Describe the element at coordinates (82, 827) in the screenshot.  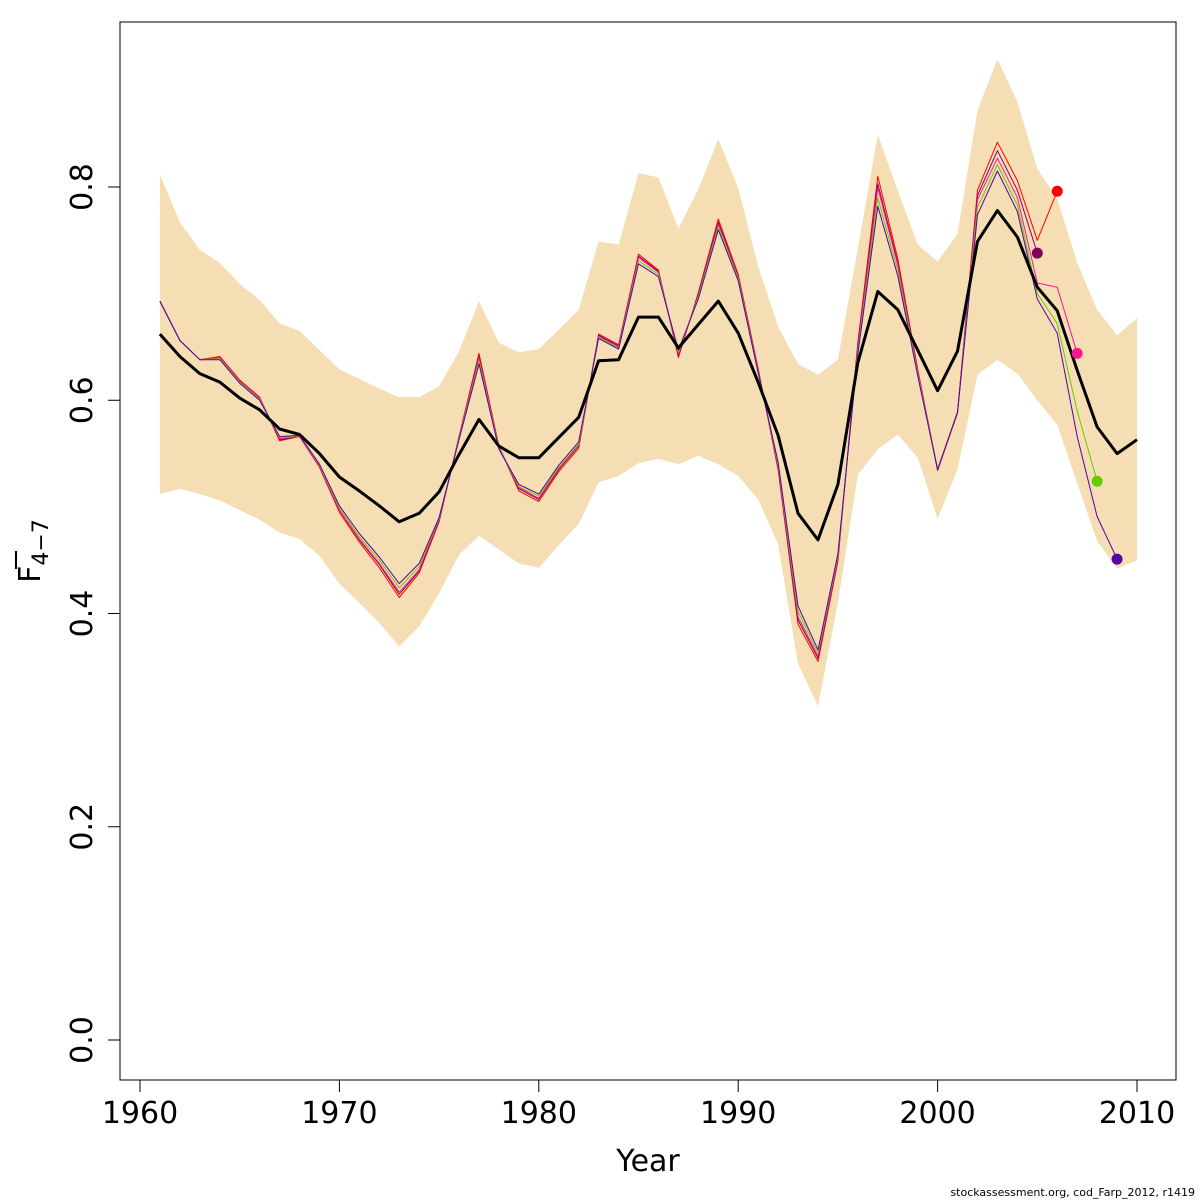
I see `y-tick-label-1: 0.2` at that location.